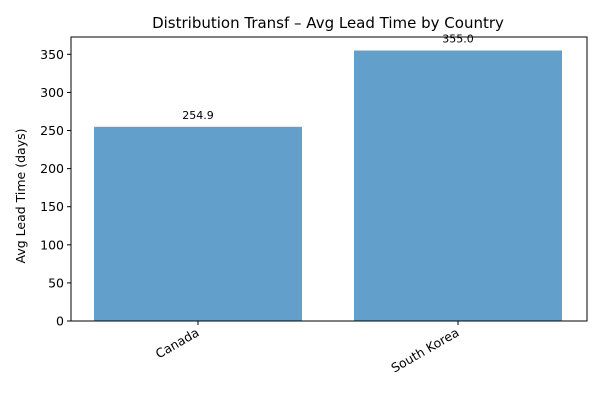 This screenshot has width=600, height=400. I want to click on y-tick-label: 150, so click(52, 206).